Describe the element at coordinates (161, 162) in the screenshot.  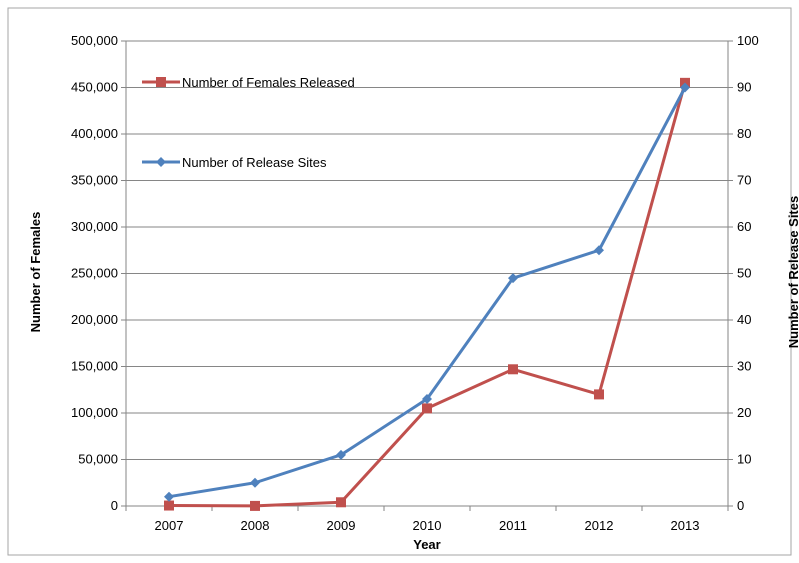
I see `legend-release-sites-marker` at that location.